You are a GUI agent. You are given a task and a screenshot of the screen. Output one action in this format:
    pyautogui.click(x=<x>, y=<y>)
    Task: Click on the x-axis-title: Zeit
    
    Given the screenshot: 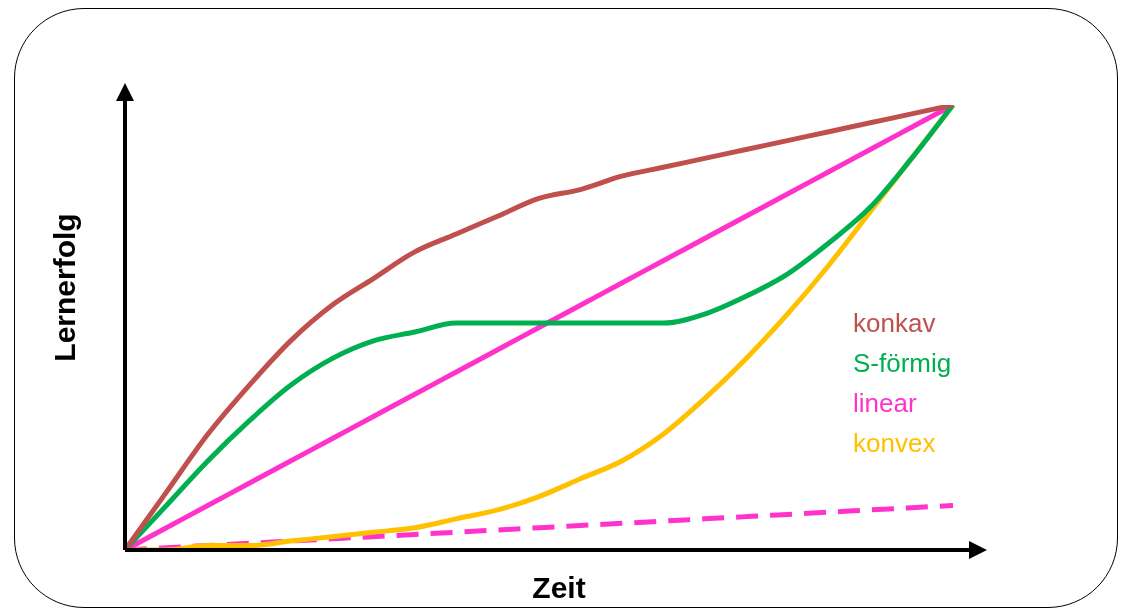 What is the action you would take?
    pyautogui.click(x=559, y=588)
    